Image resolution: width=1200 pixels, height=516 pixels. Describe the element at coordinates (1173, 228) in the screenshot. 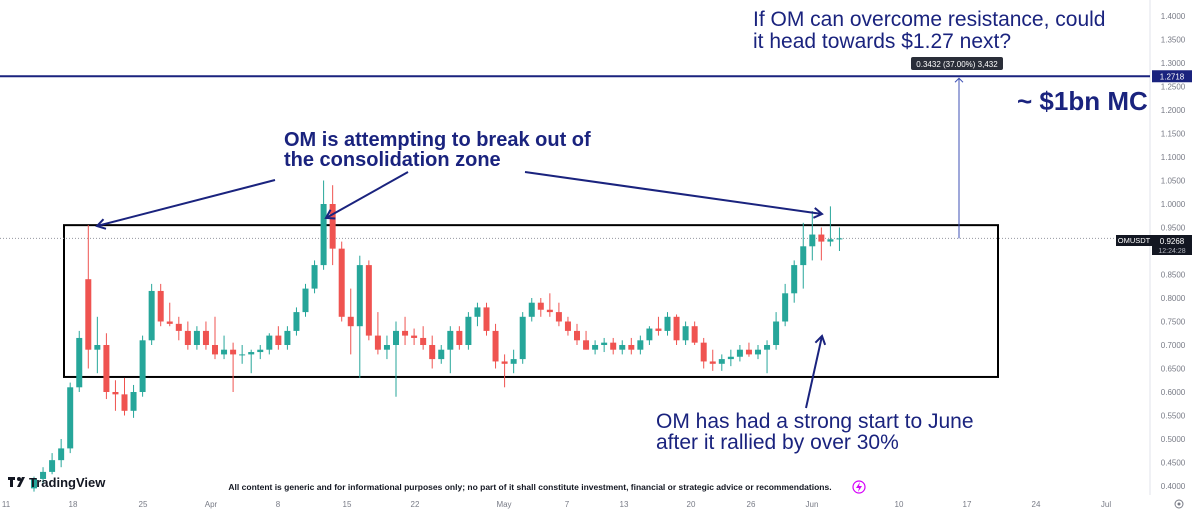

I see `y-tick-label: 0.9500` at that location.